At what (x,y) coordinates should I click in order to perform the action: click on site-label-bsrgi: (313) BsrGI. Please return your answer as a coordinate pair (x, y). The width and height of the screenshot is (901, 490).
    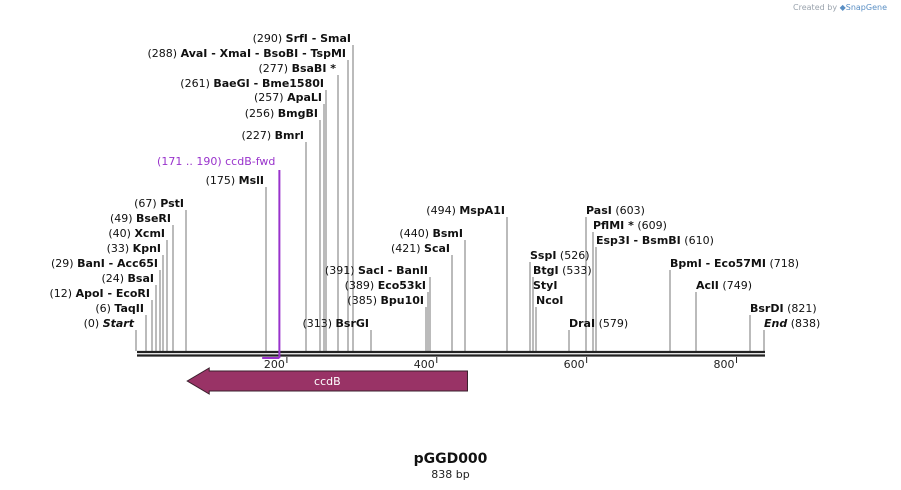
    Looking at the image, I should click on (335, 323).